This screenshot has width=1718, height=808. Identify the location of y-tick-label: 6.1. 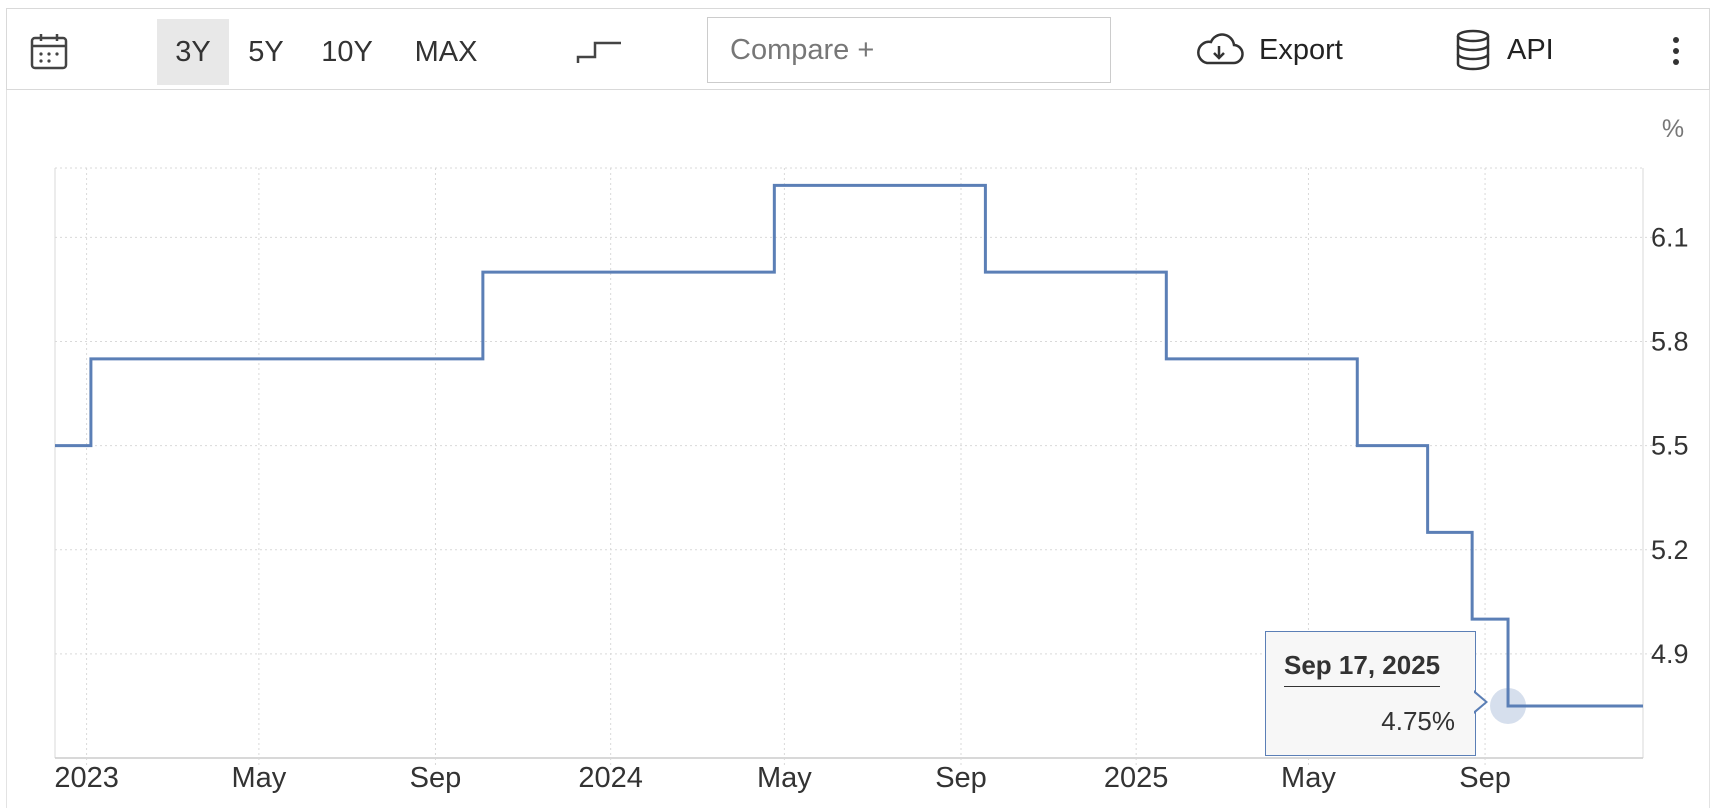
(1670, 237).